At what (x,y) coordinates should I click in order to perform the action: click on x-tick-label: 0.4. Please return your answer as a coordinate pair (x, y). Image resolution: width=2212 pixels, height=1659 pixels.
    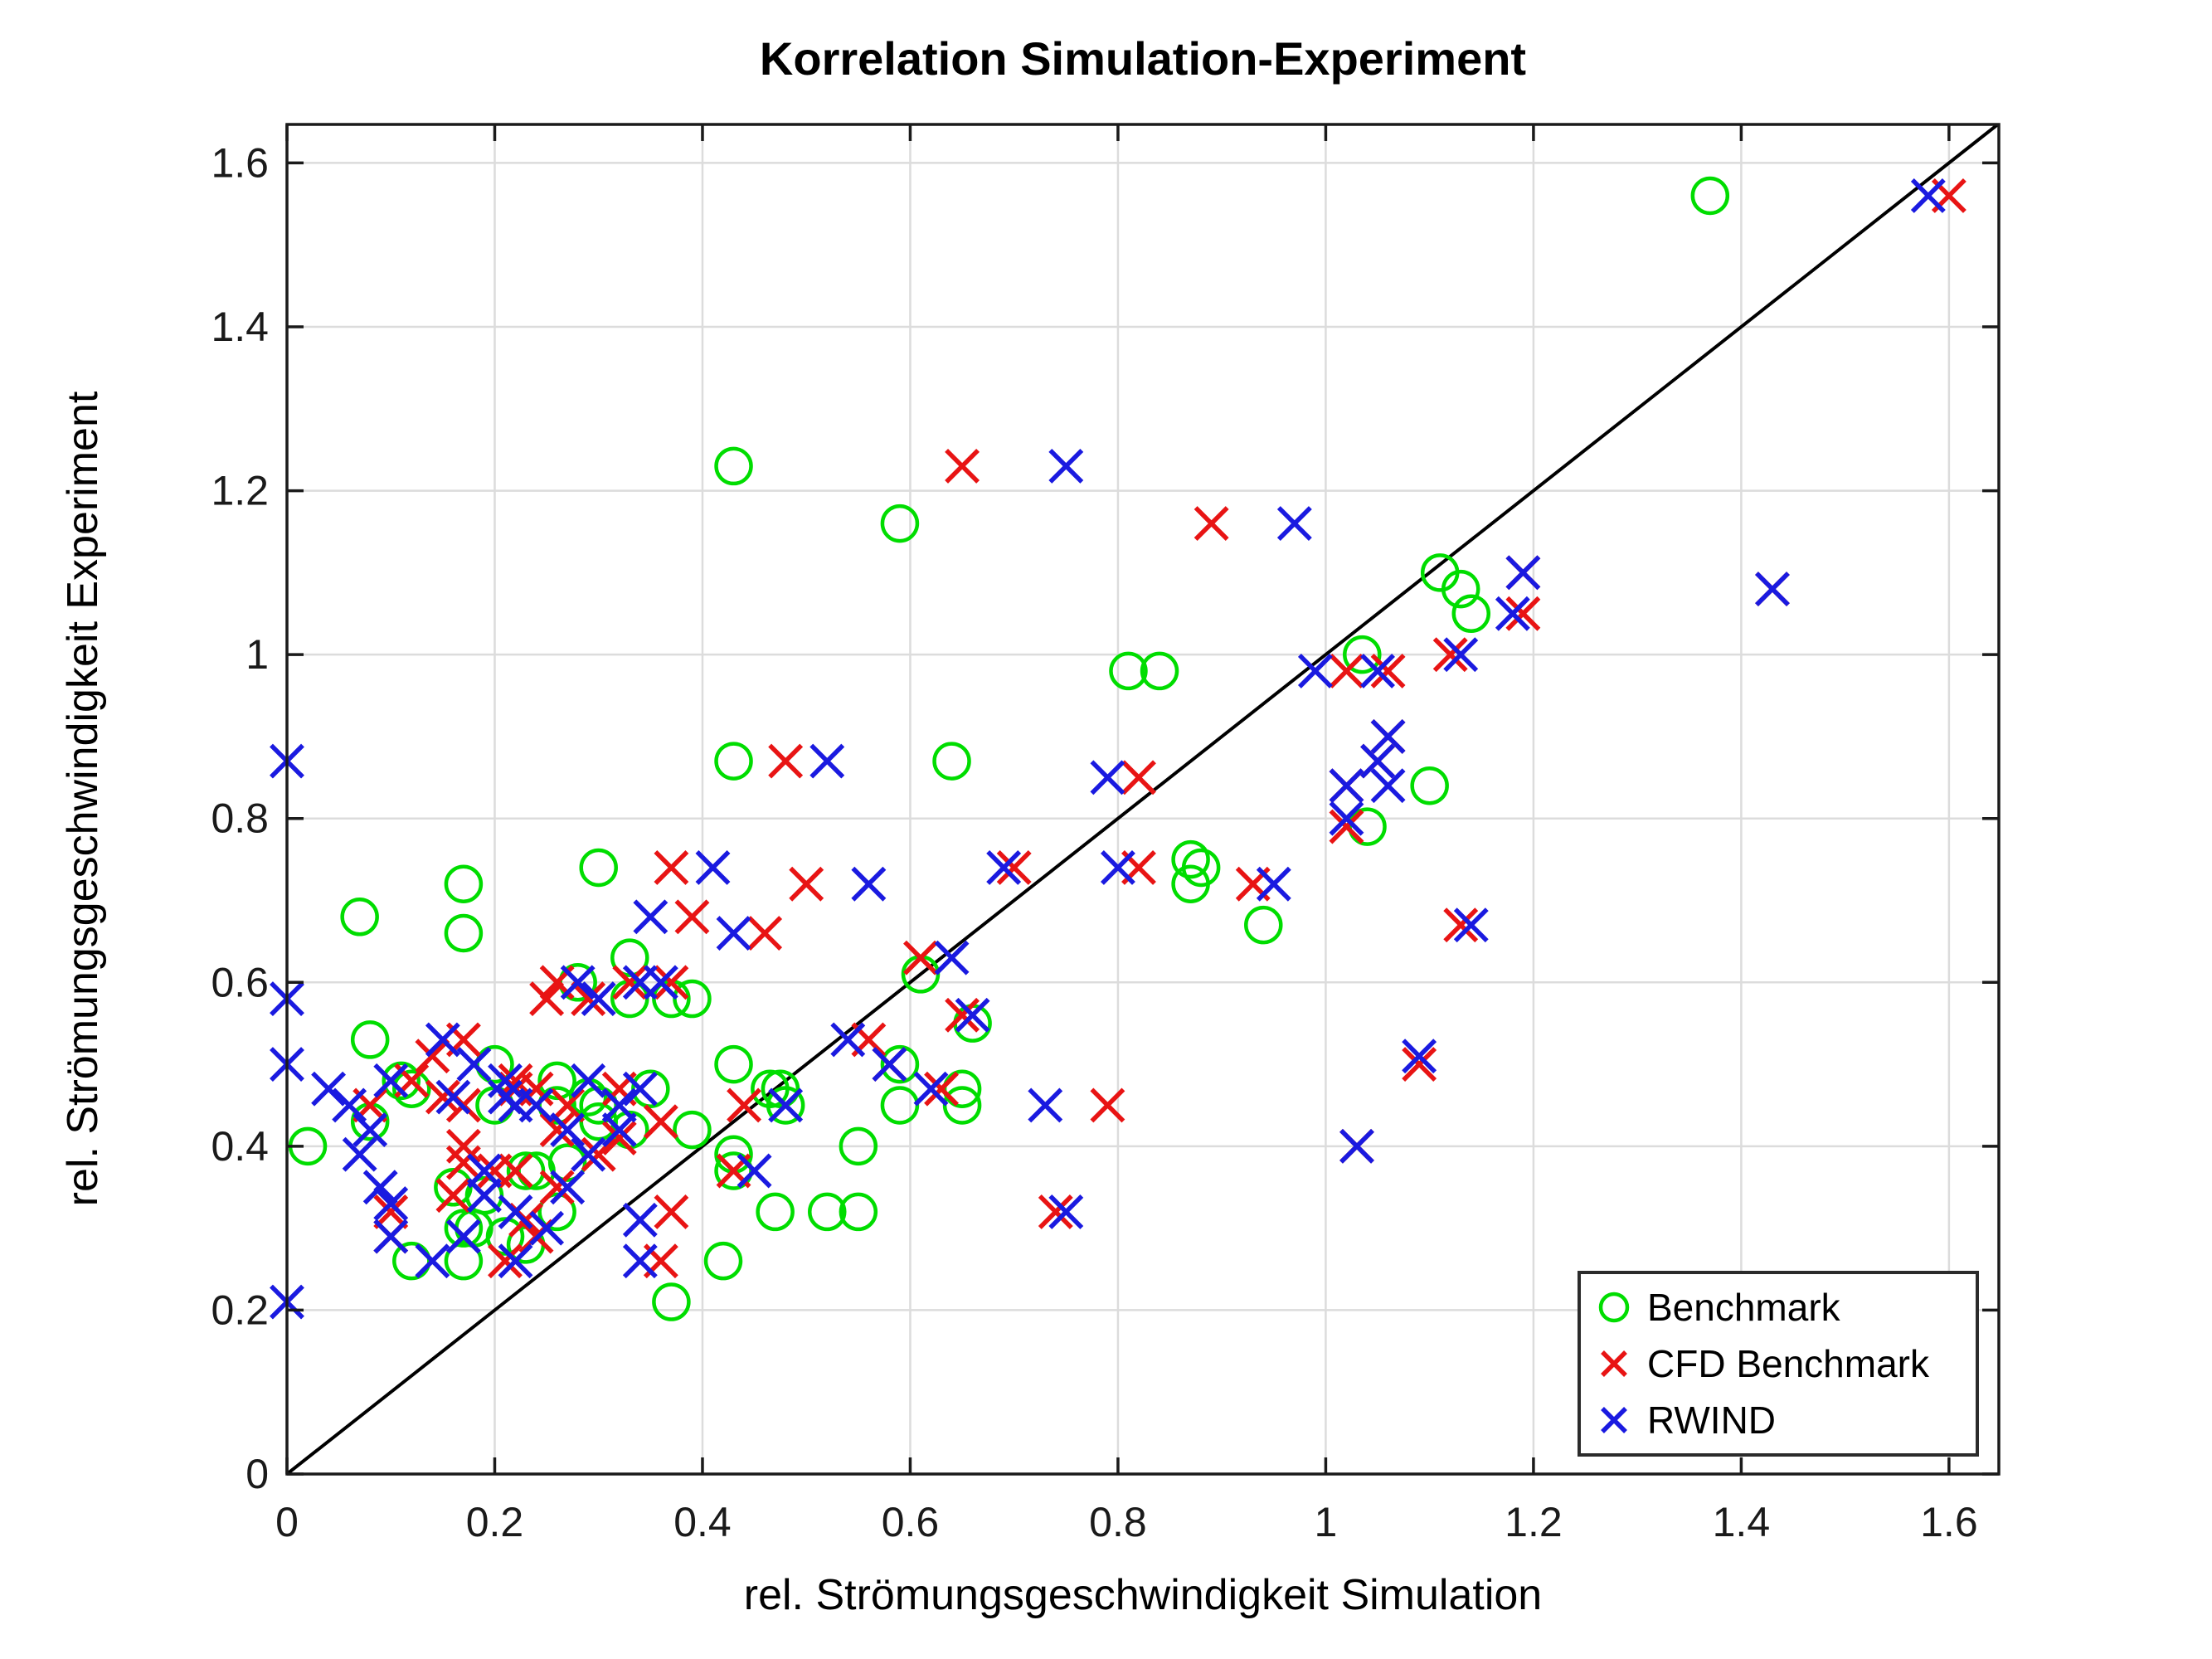
    Looking at the image, I should click on (702, 1522).